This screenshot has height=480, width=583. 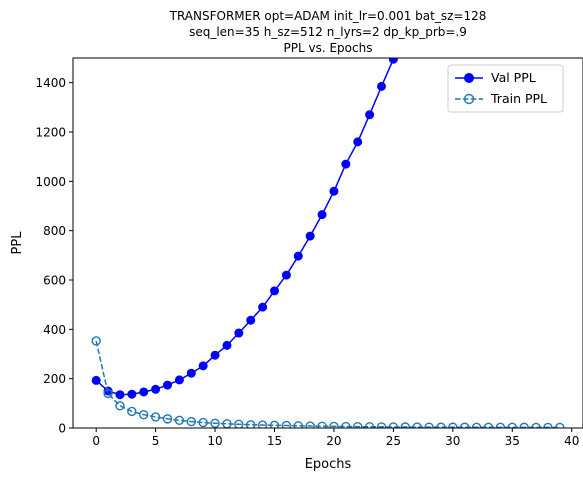 What do you see at coordinates (513, 77) in the screenshot?
I see `legend-label-val-ppl: Val PPL` at bounding box center [513, 77].